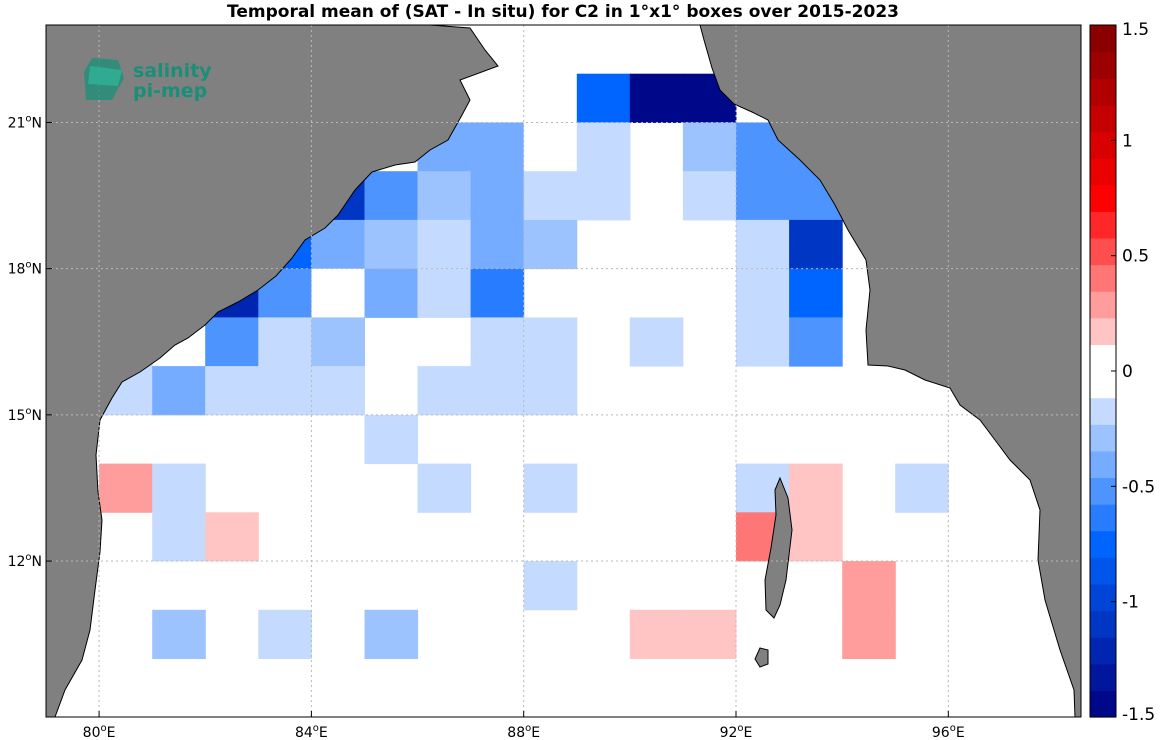 This screenshot has height=740, width=1160. I want to click on cell-87e-18n, so click(497, 244).